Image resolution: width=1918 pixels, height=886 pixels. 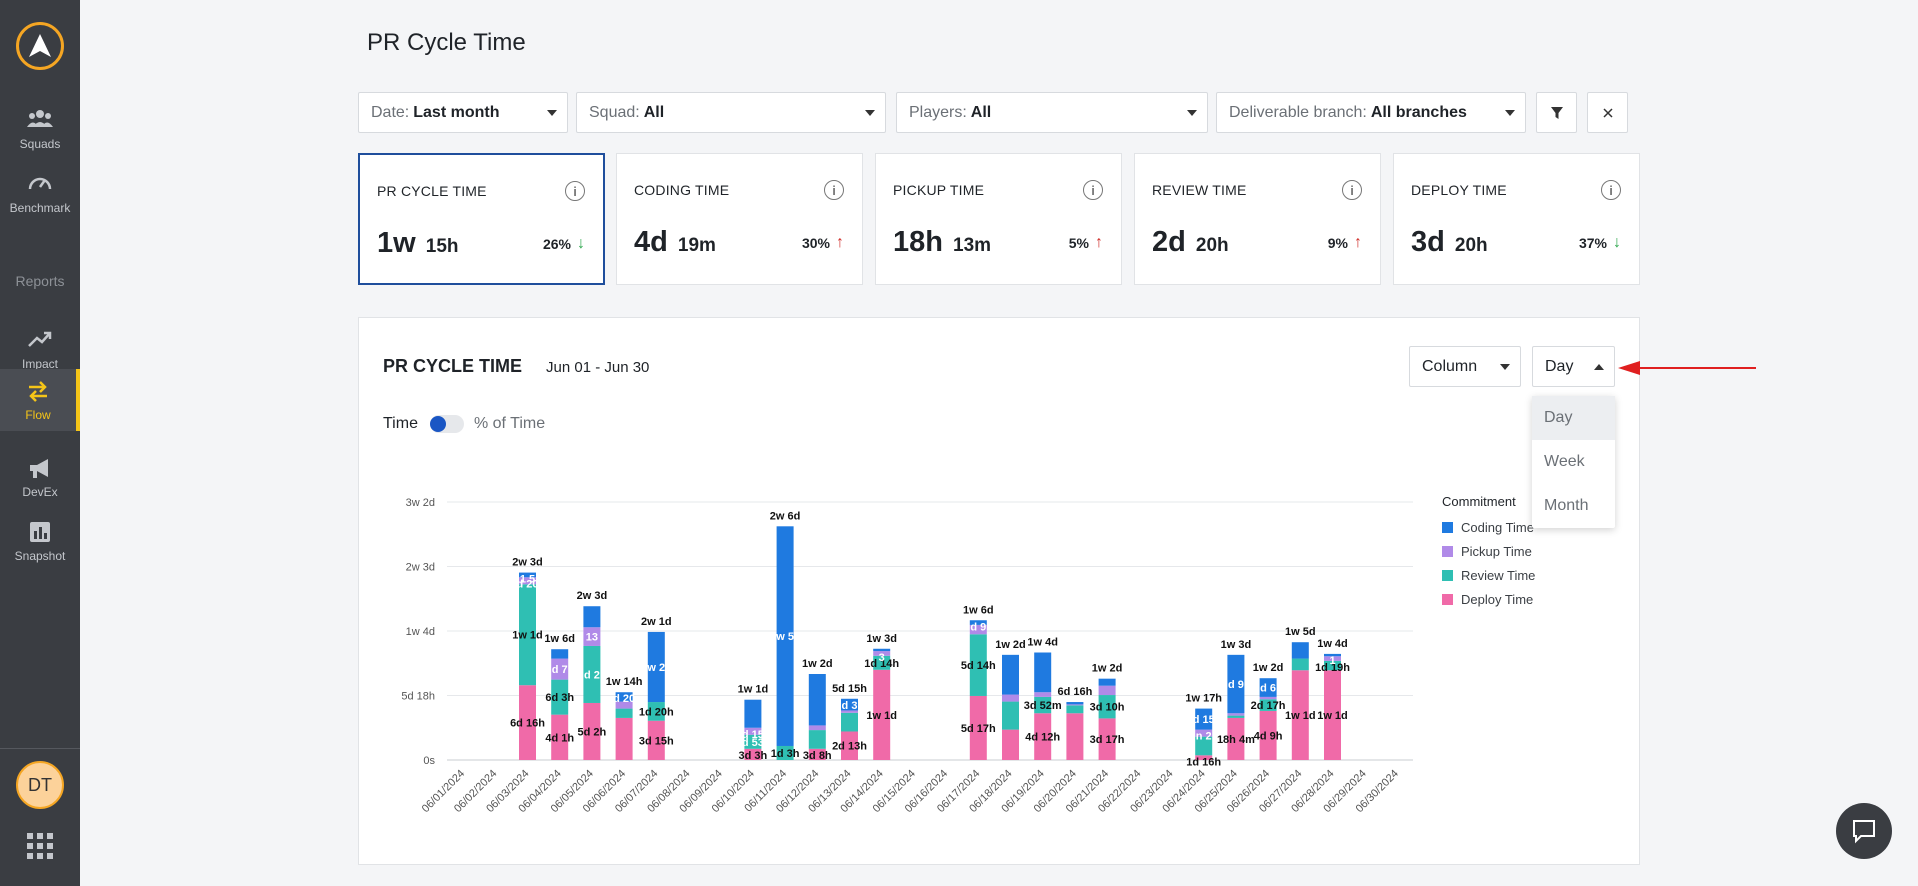 What do you see at coordinates (739, 219) in the screenshot?
I see `metric-card-coding-time: CODING TIME i 4d 19m 30% ↑` at bounding box center [739, 219].